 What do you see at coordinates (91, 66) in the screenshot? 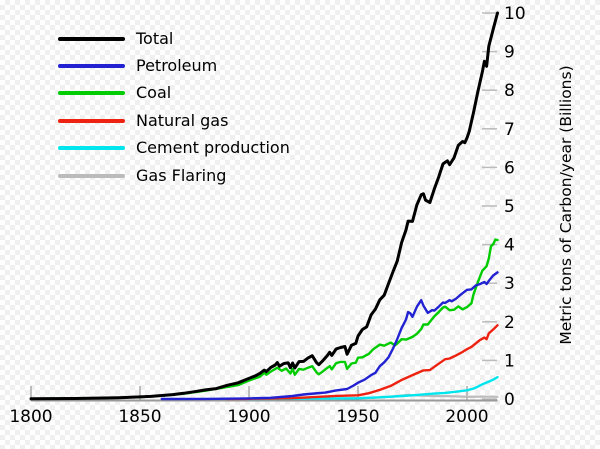
I see `legend-swatch-petroleum` at bounding box center [91, 66].